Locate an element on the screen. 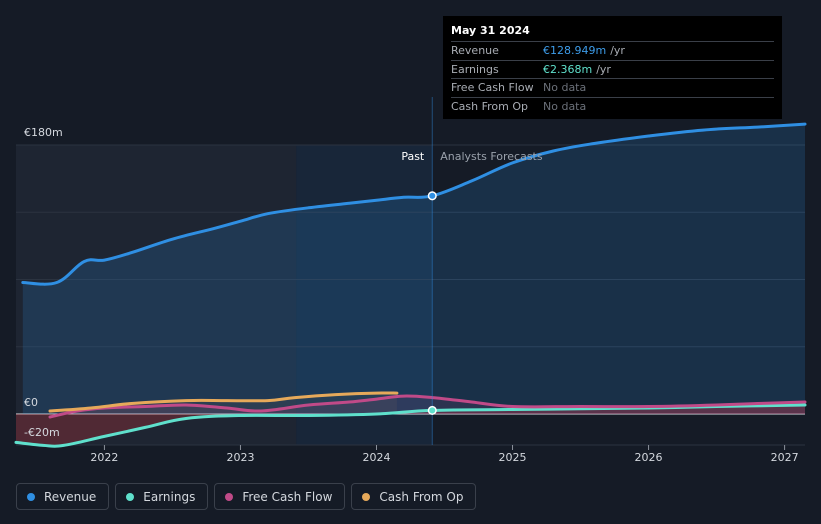  x-tick-label: 2023 is located at coordinates (240, 457).